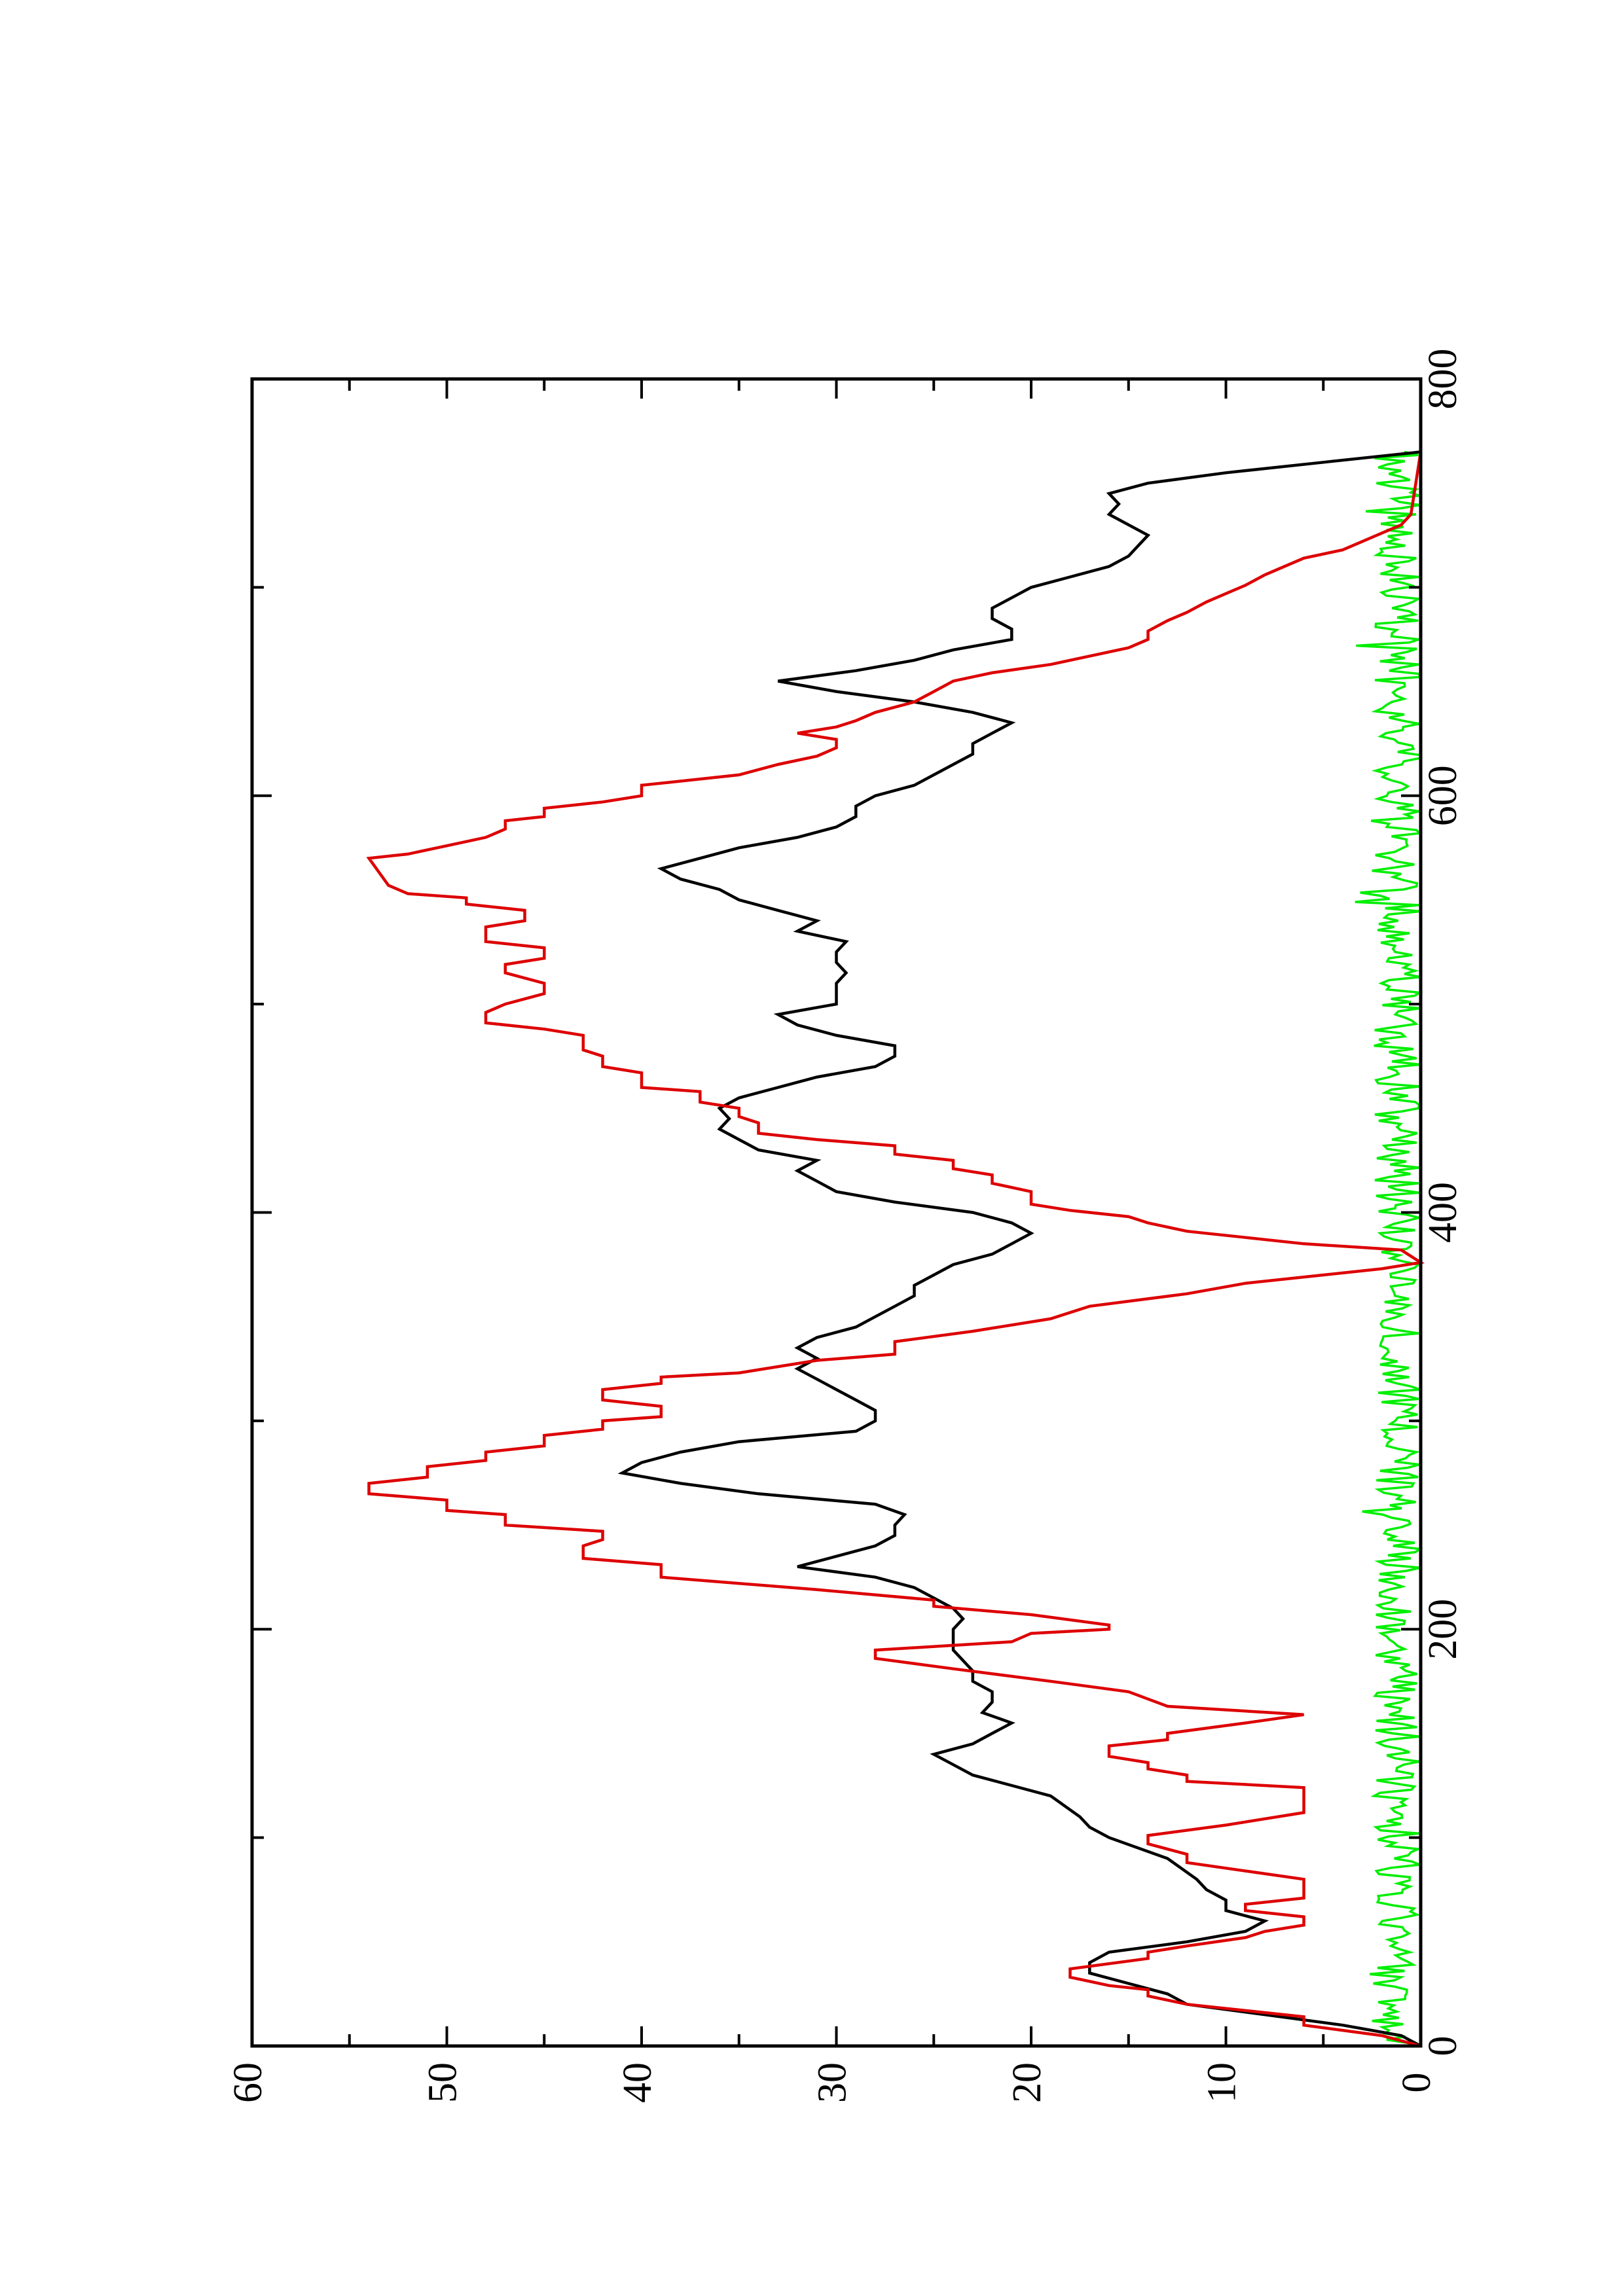  I want to click on series-line-green, so click(1389, 1248).